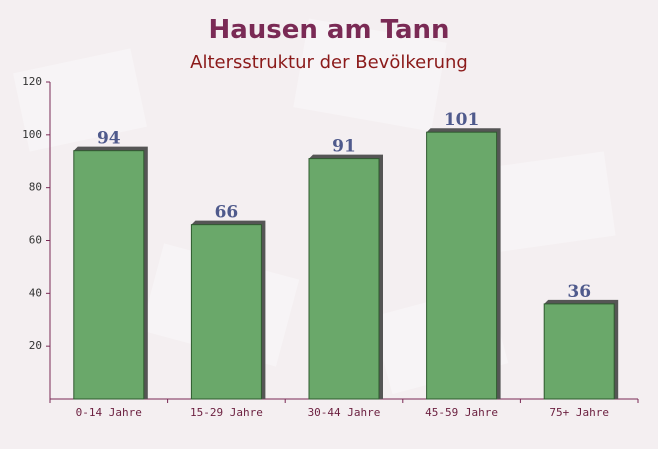  Describe the element at coordinates (462, 120) in the screenshot. I see `value-label: 101` at that location.